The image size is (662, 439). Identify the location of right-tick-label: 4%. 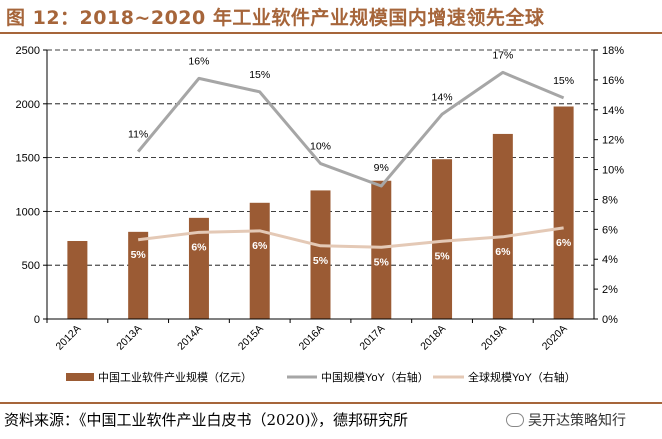
(610, 260).